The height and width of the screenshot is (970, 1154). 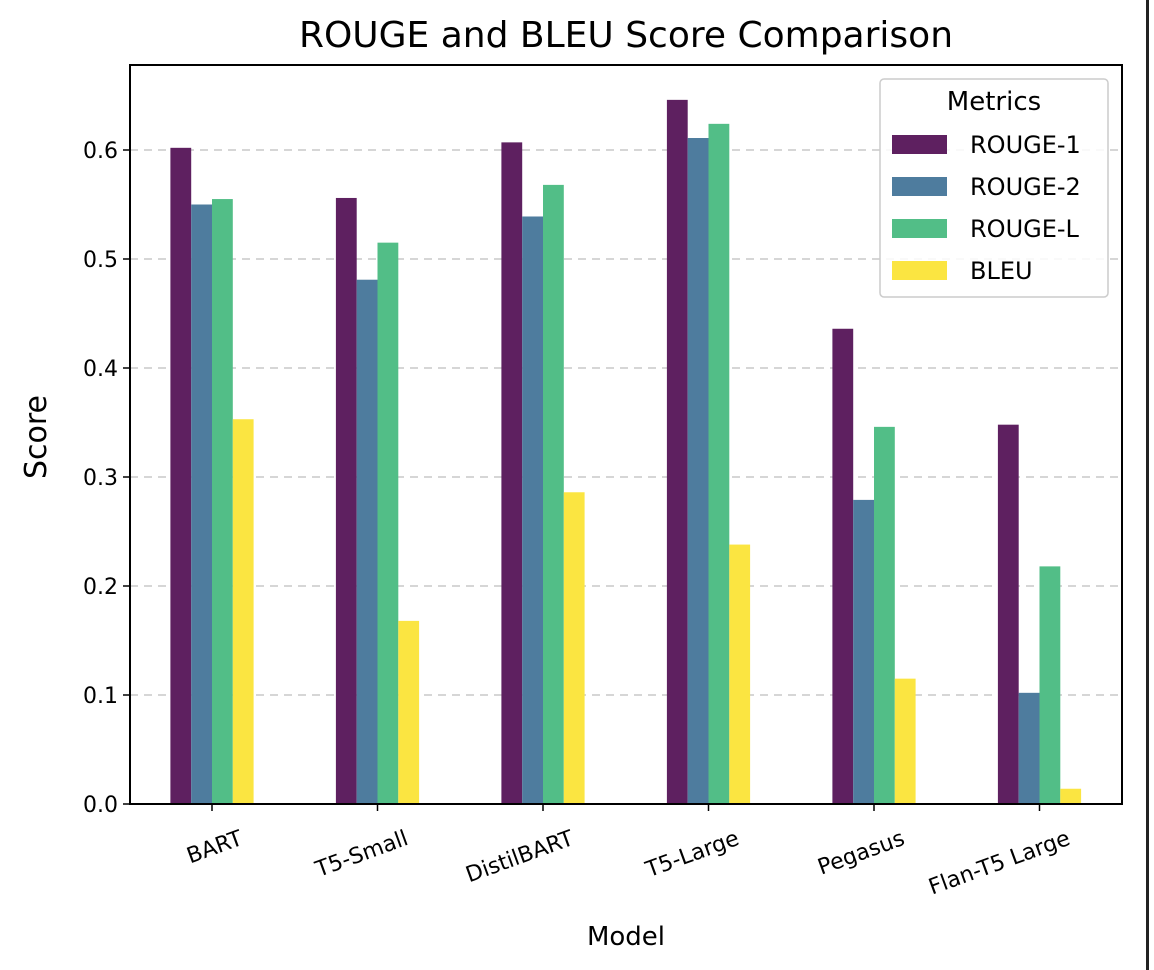 I want to click on bar-rouge-1-t5-large, so click(x=677, y=452).